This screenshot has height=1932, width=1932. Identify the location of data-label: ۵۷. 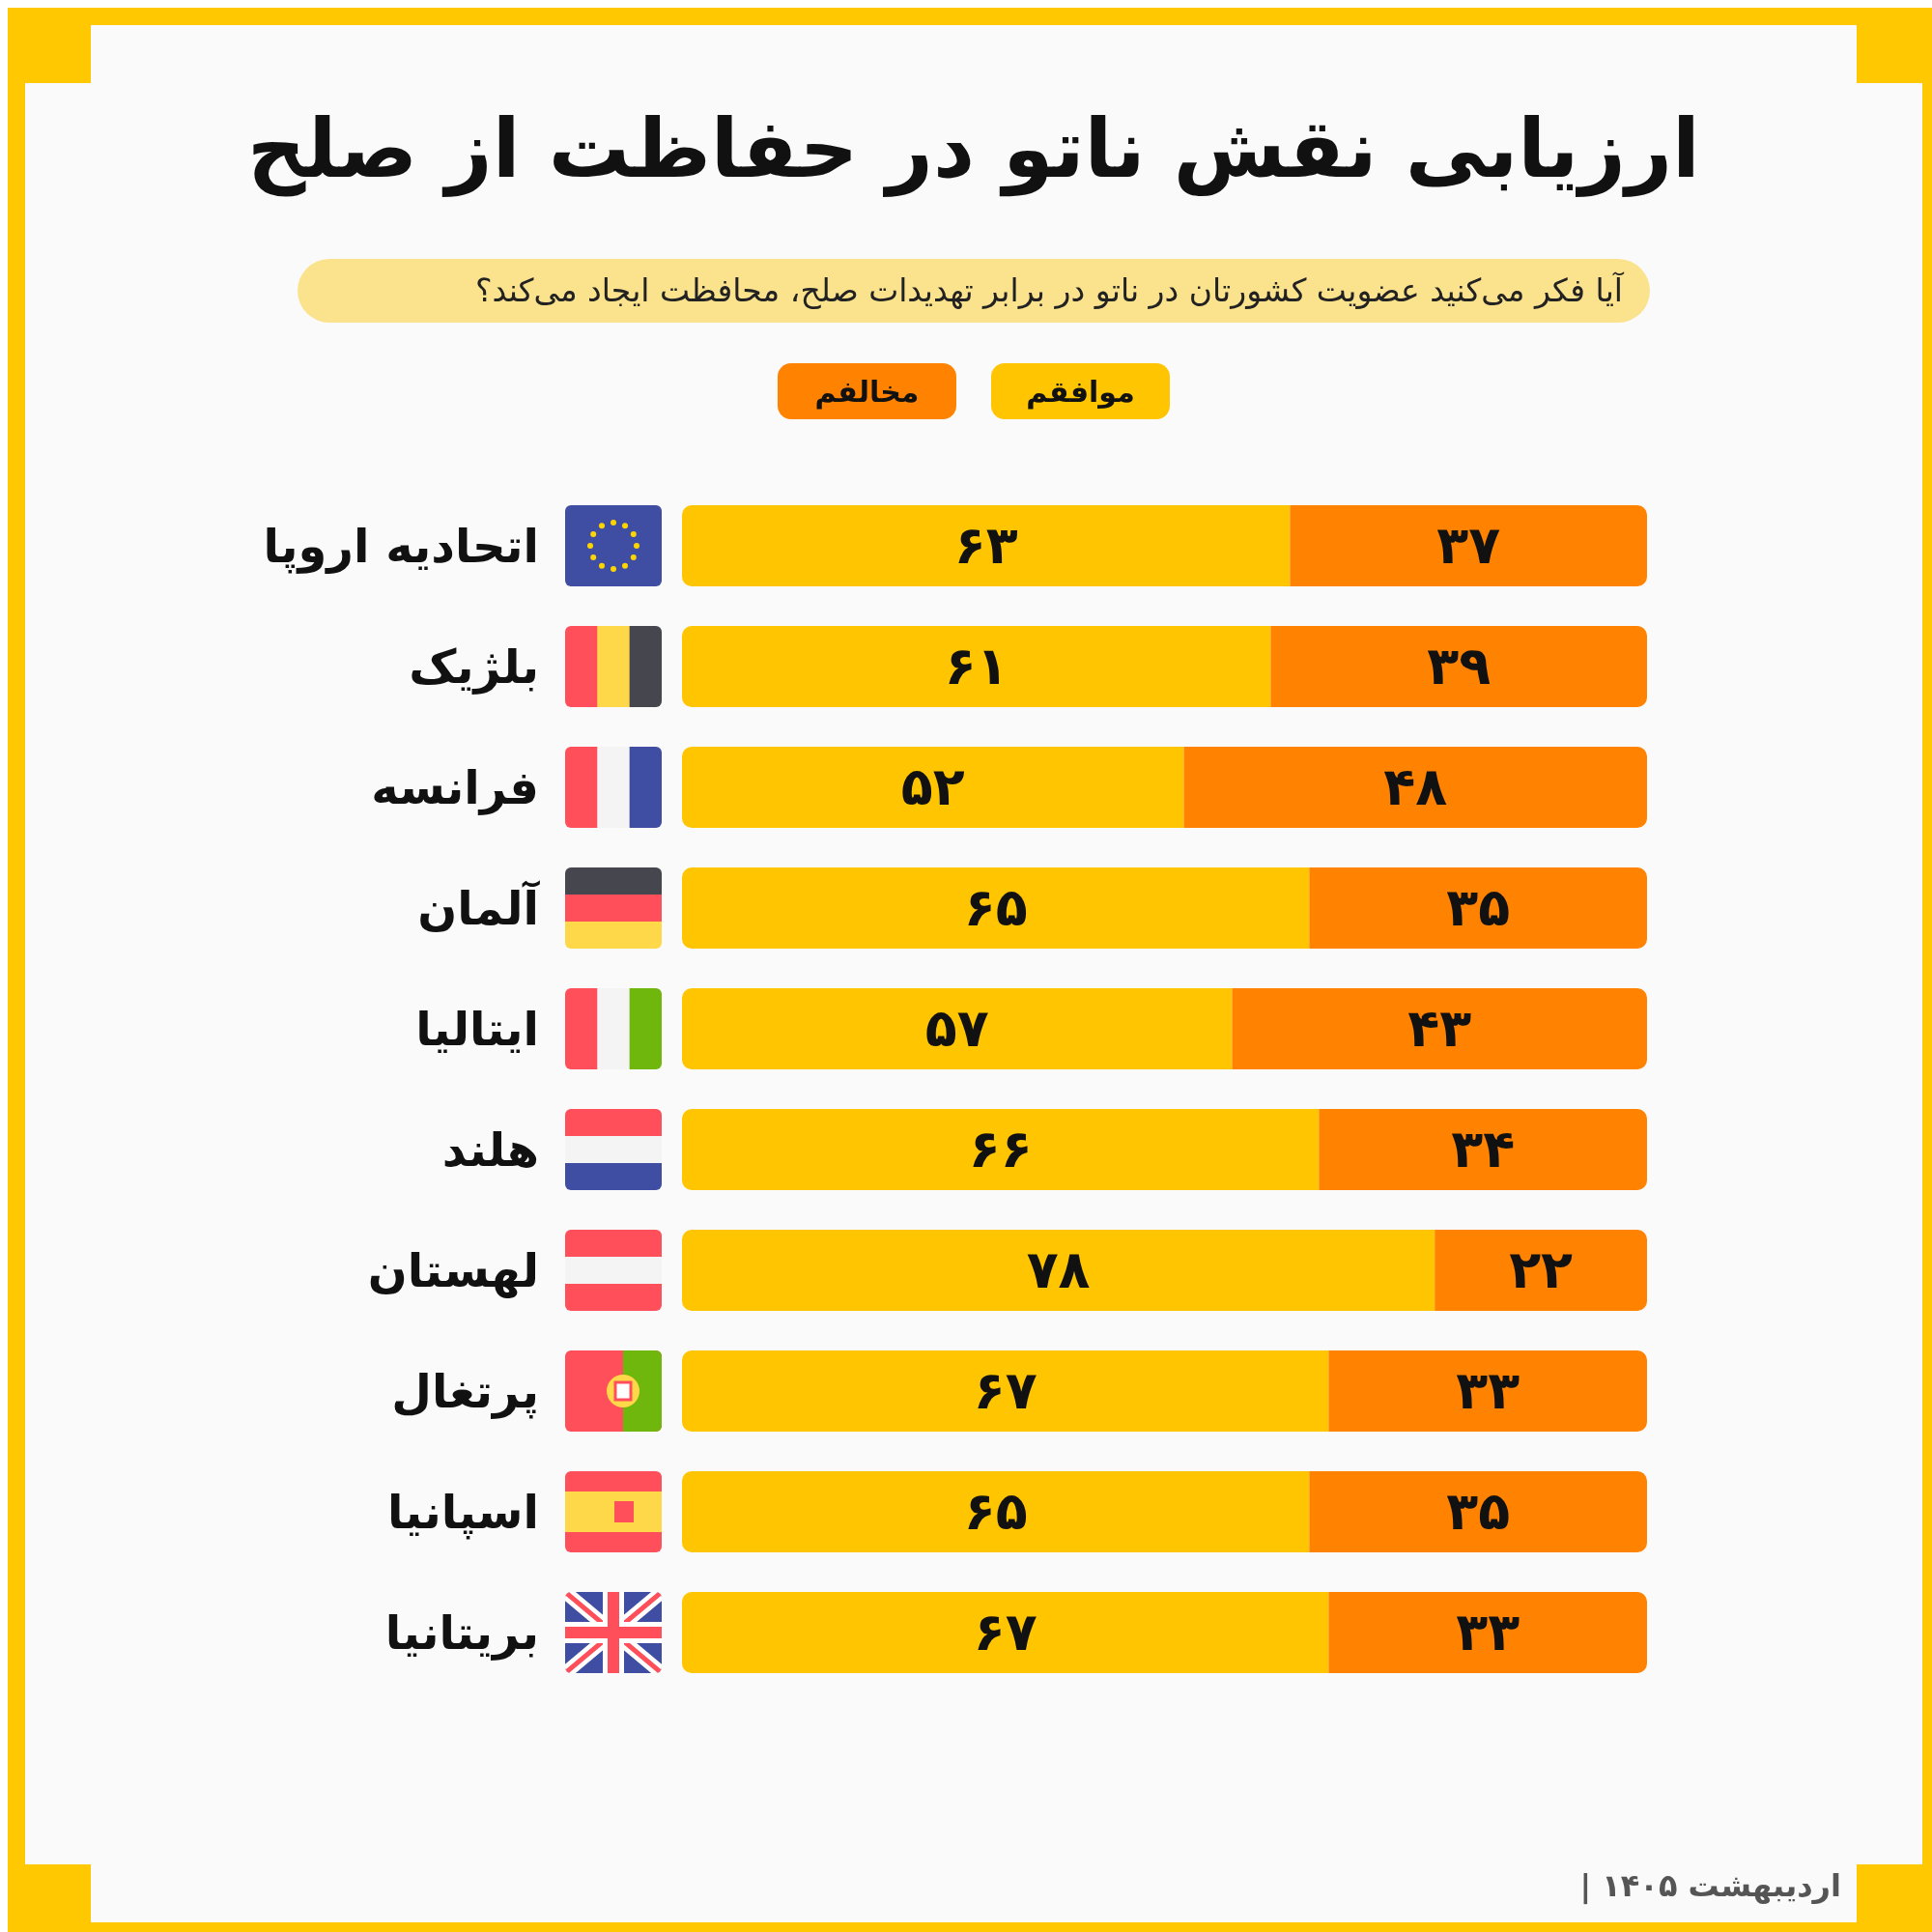
(956, 1028).